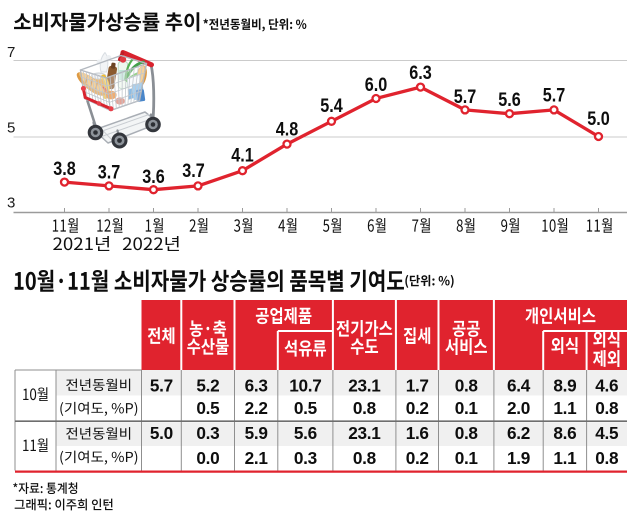  What do you see at coordinates (564, 433) in the screenshot?
I see `svg-text: 8.6` at bounding box center [564, 433].